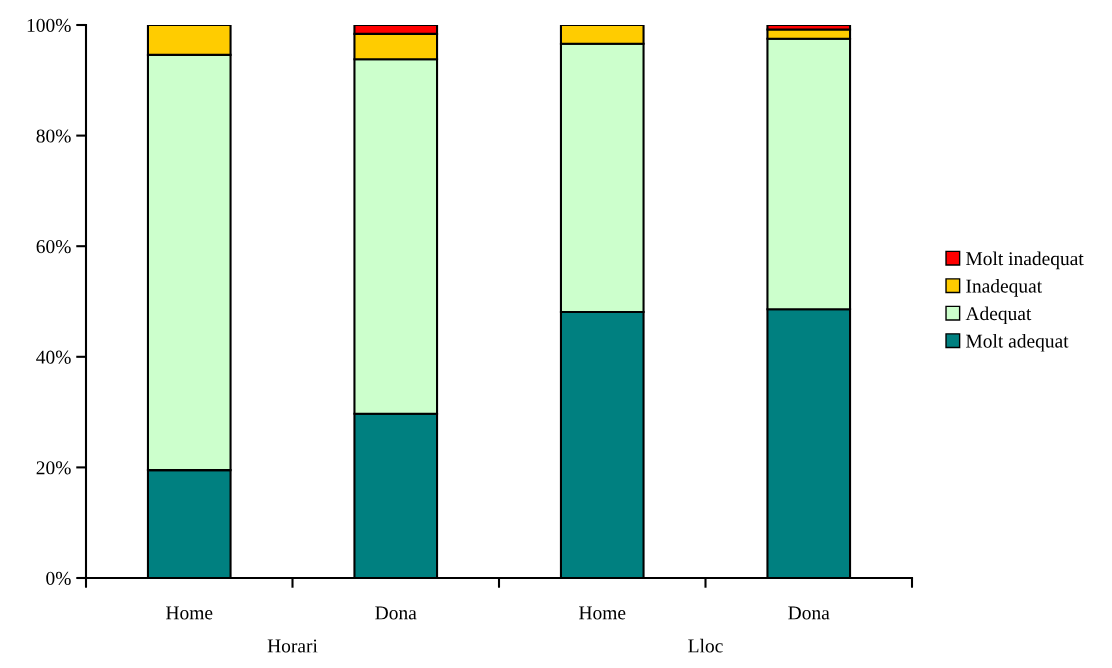 The width and height of the screenshot is (1112, 668). Describe the element at coordinates (1004, 288) in the screenshot. I see `legend-label: Inadequat` at that location.